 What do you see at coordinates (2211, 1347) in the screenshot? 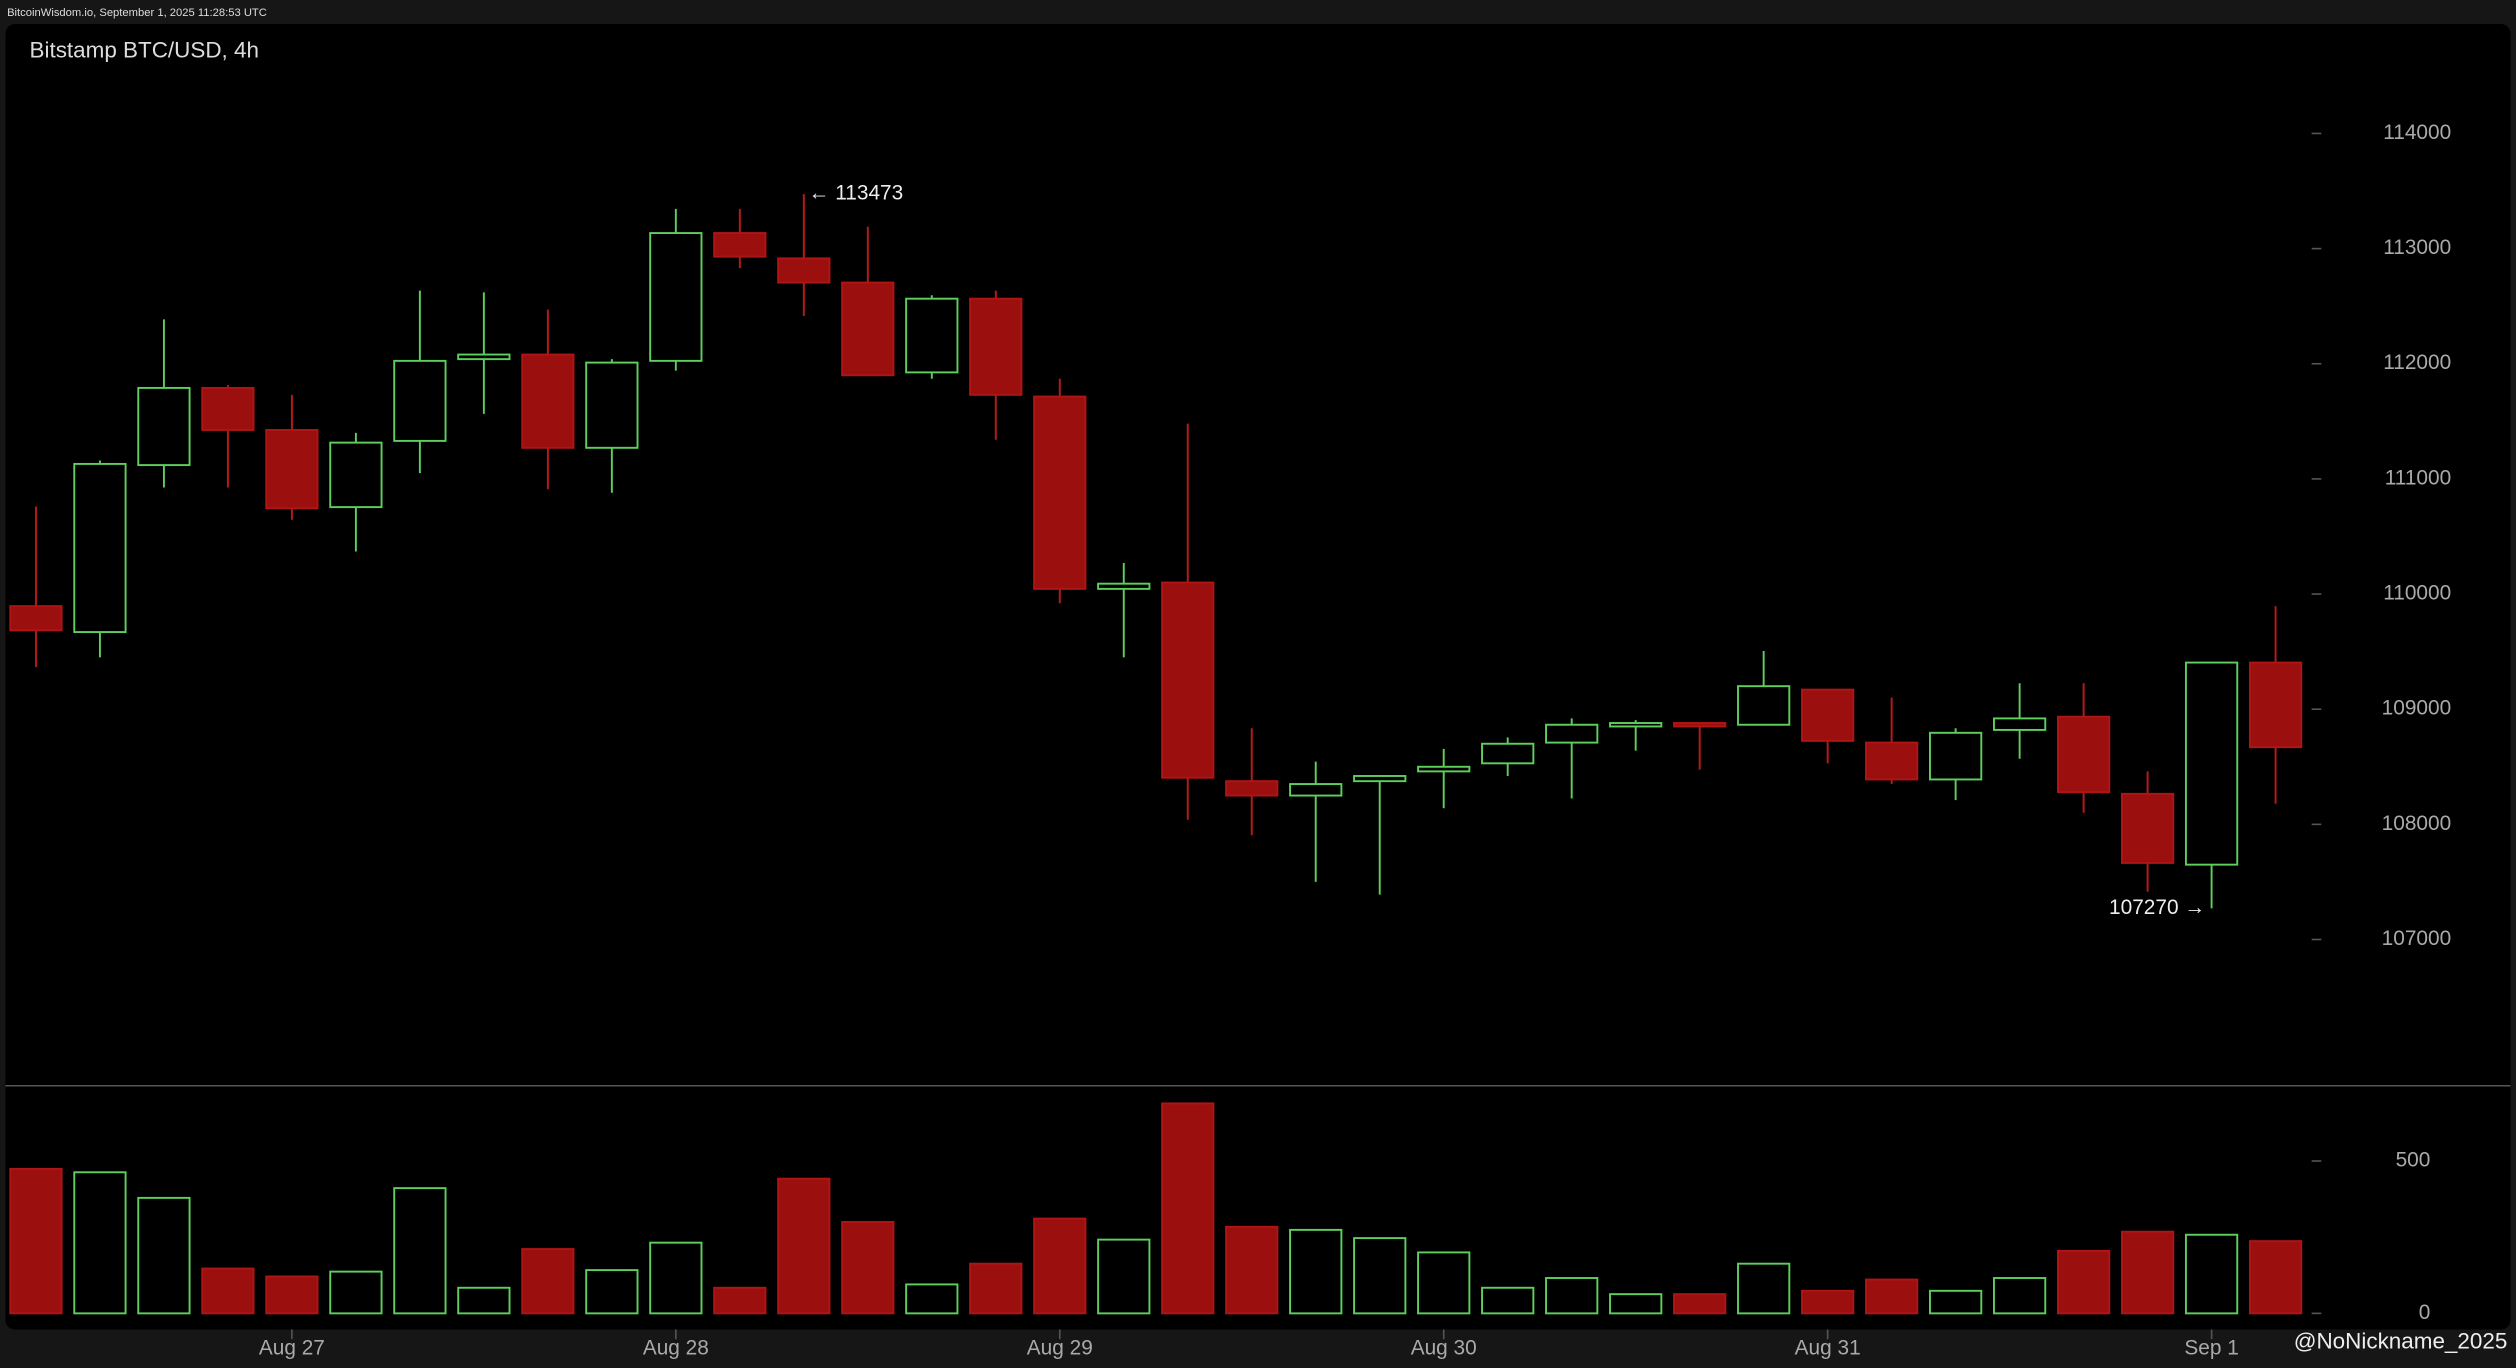
I see `x-tick-label: Sep 1` at bounding box center [2211, 1347].